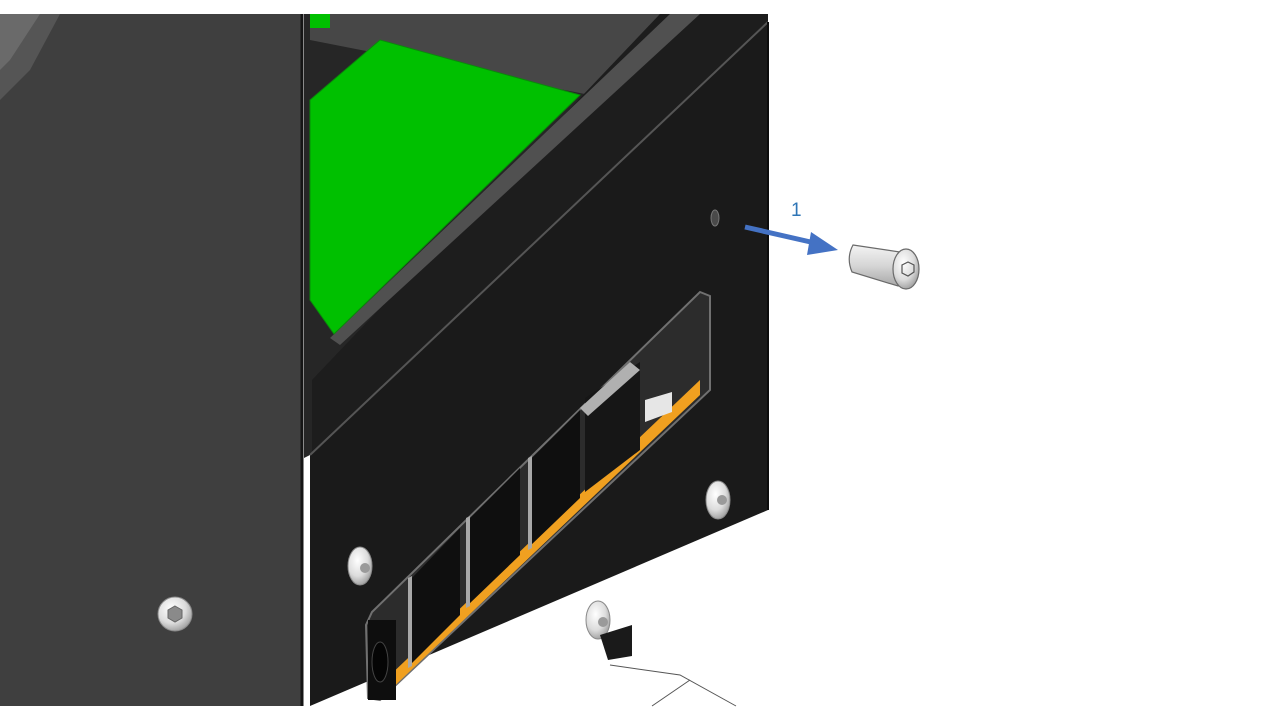  I want to click on front-screw-bottom, so click(598, 620).